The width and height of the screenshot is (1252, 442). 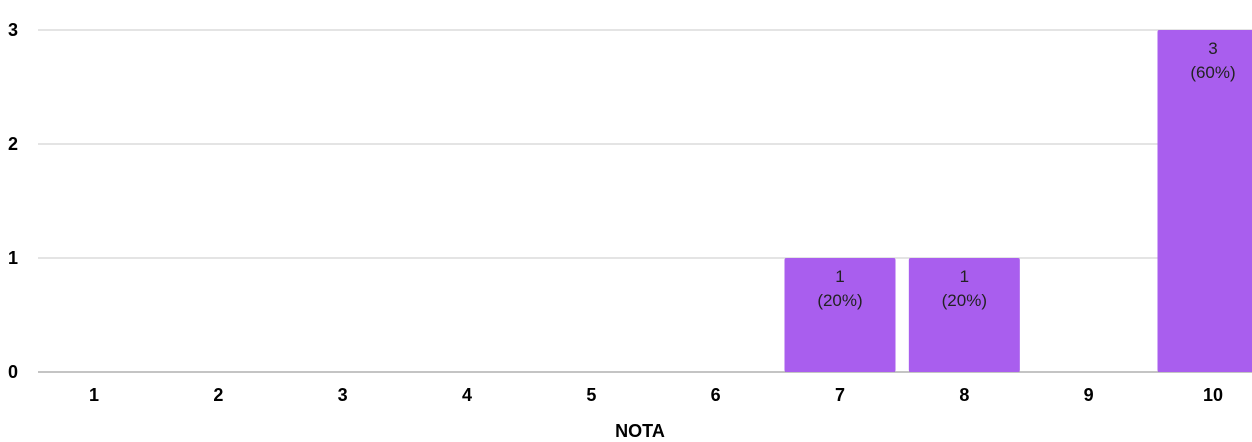 What do you see at coordinates (13, 30) in the screenshot?
I see `y-tick-label: 3` at bounding box center [13, 30].